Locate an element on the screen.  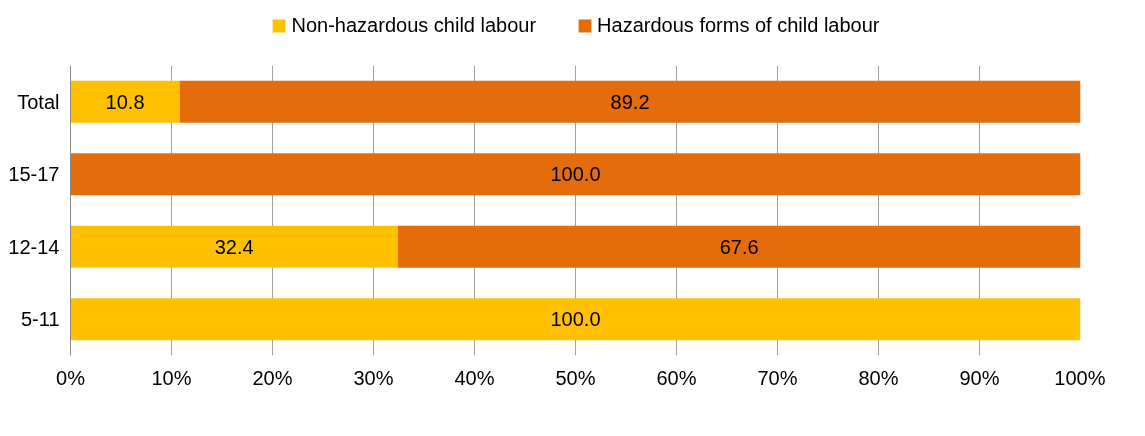
legend-label: Non-hazardous child labour is located at coordinates (414, 25).